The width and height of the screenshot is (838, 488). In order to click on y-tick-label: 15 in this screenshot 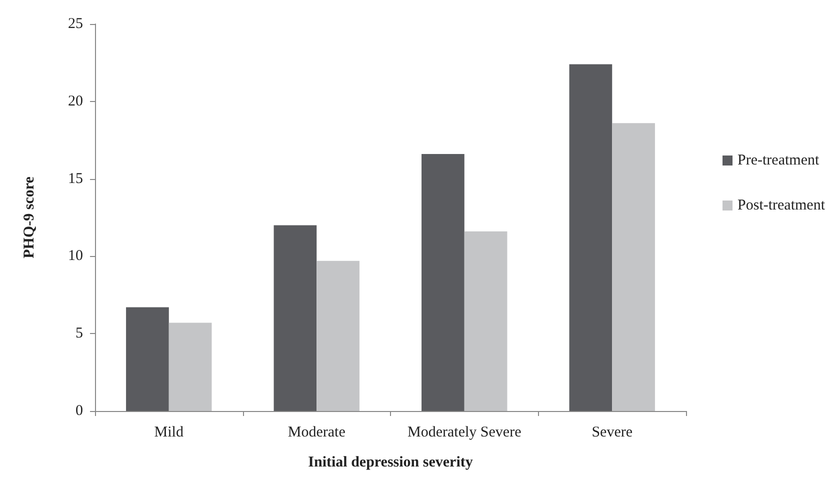, I will do `click(75, 178)`.